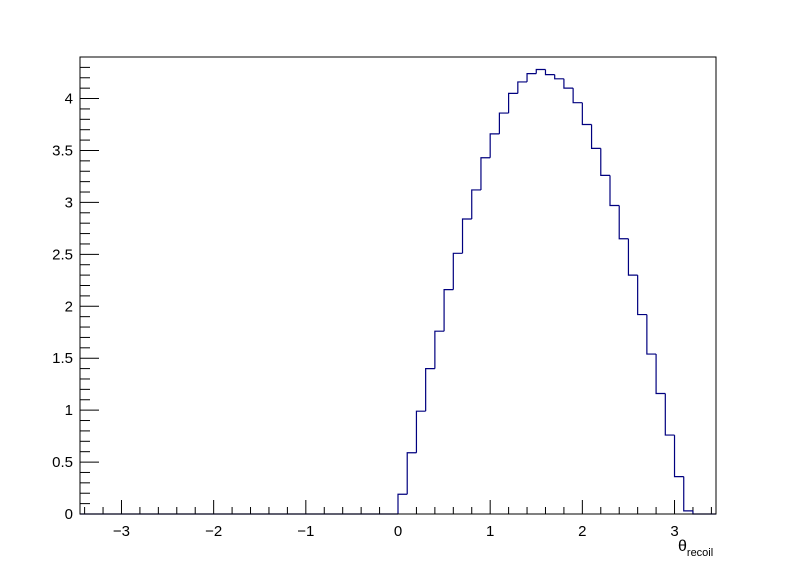 This screenshot has width=796, height=572. Describe the element at coordinates (69, 410) in the screenshot. I see `y-tick-label: 1` at that location.